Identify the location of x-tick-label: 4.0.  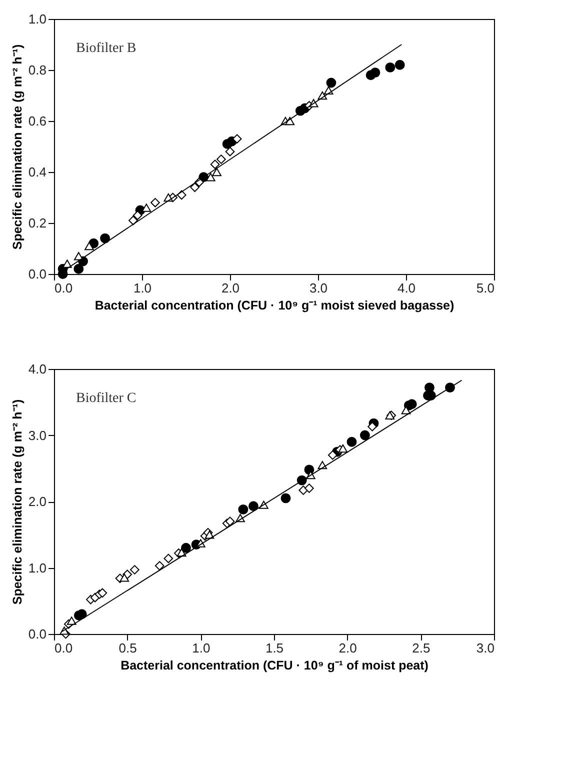
(406, 288).